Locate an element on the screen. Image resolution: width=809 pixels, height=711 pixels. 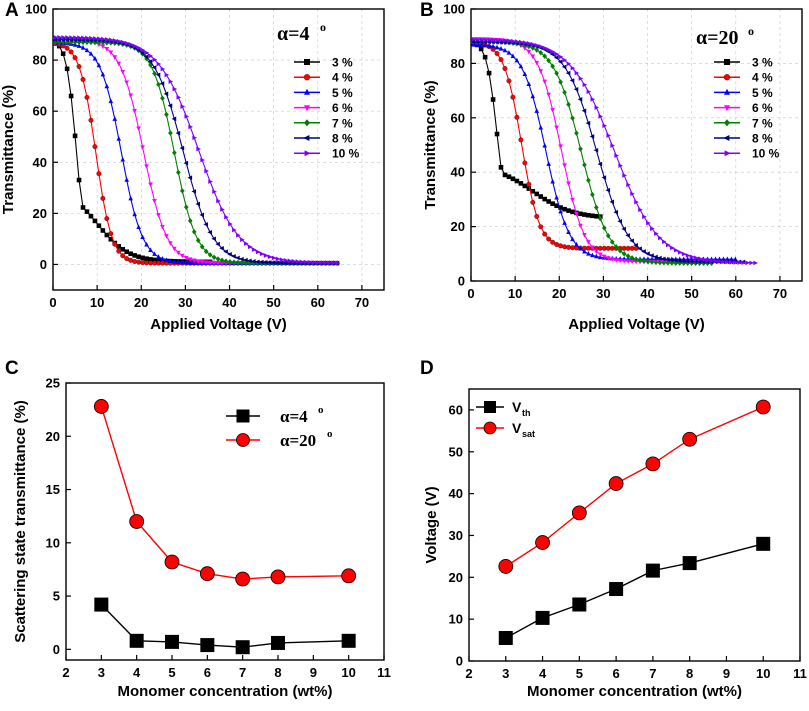
series-line is located at coordinates (608, 152).